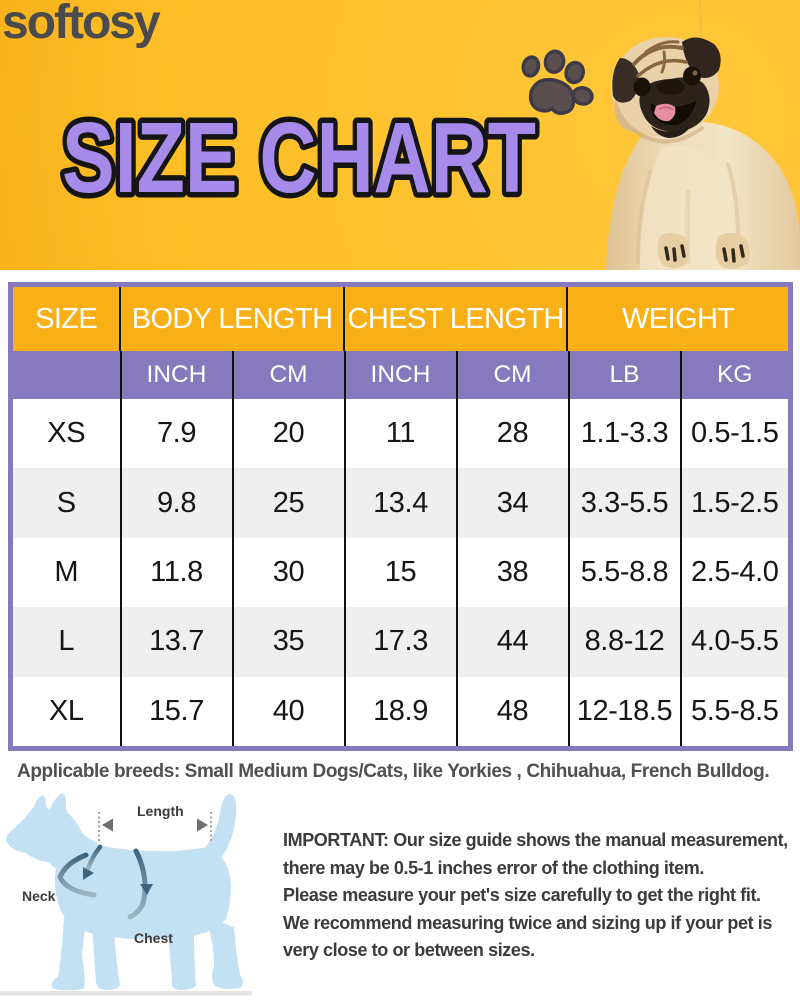  Describe the element at coordinates (39, 896) in the screenshot. I see `svg-text: Neck` at that location.